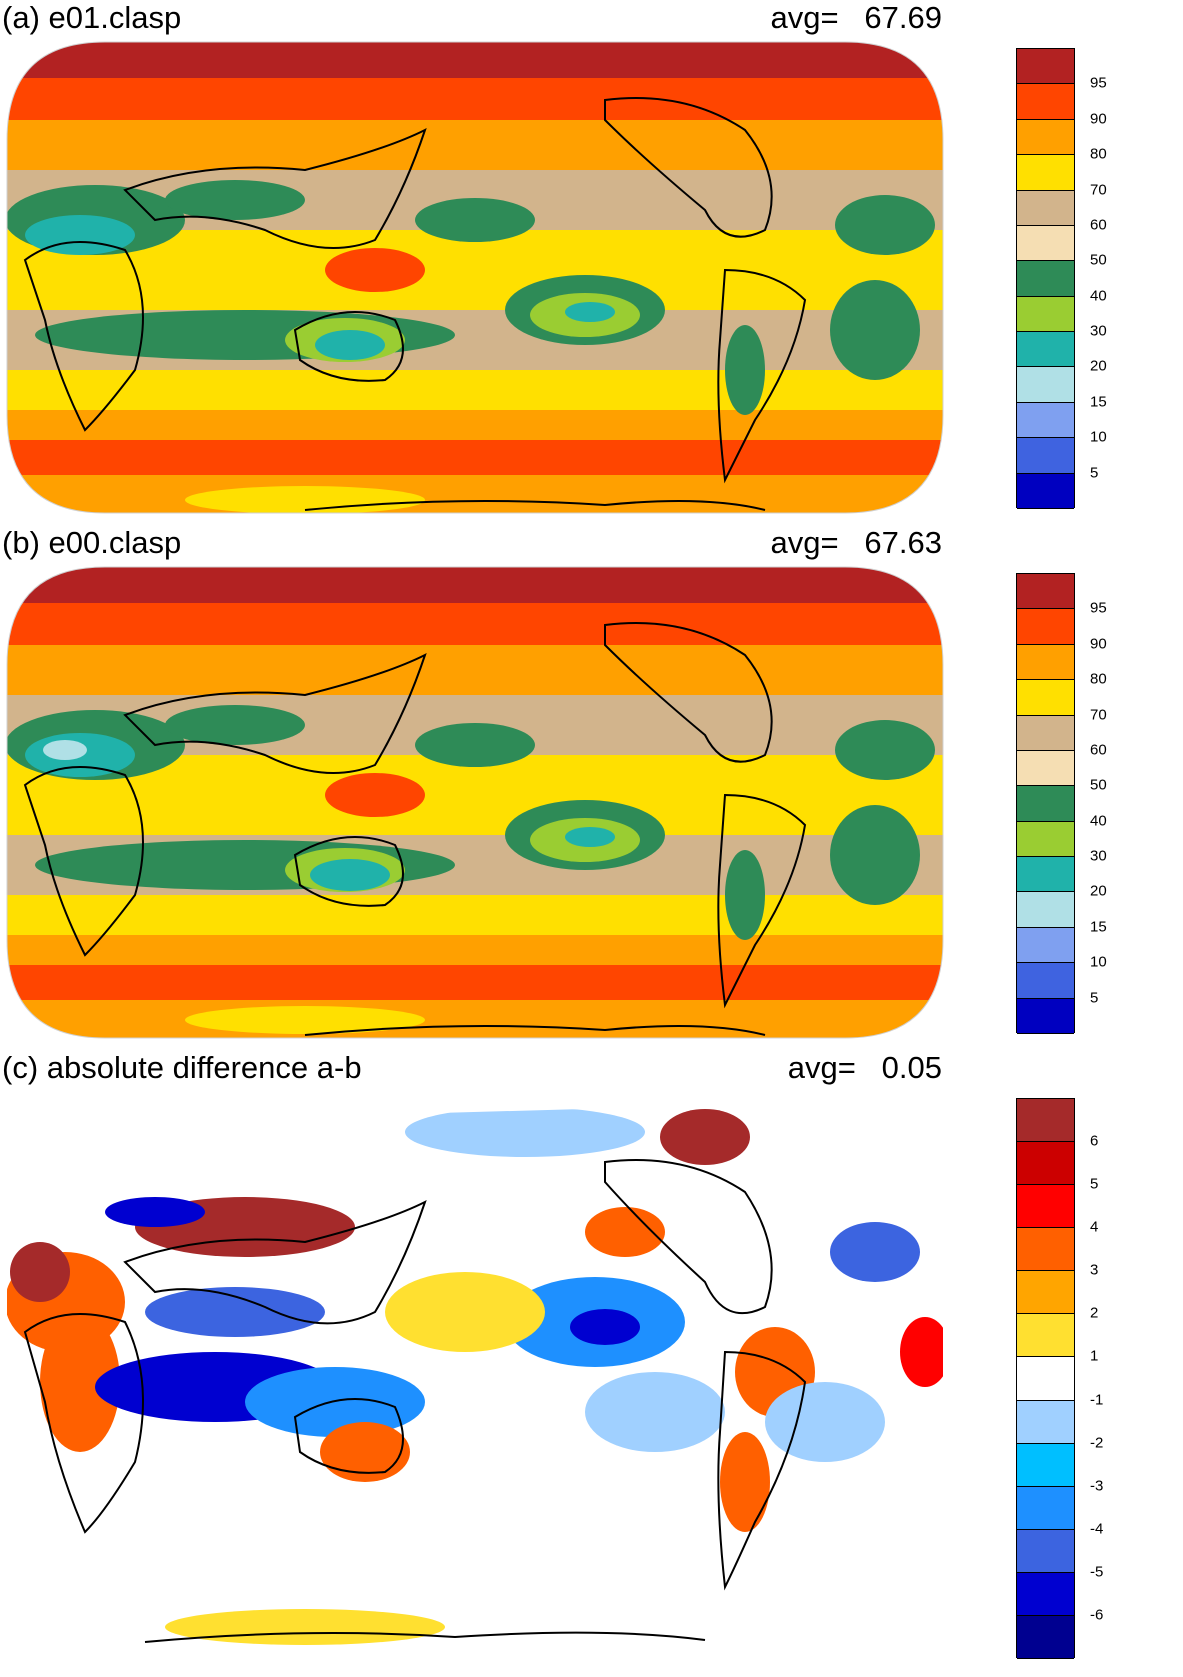 The height and width of the screenshot is (1677, 1183). What do you see at coordinates (182, 1067) in the screenshot?
I see `panel-title: (c) absolute difference a-b` at bounding box center [182, 1067].